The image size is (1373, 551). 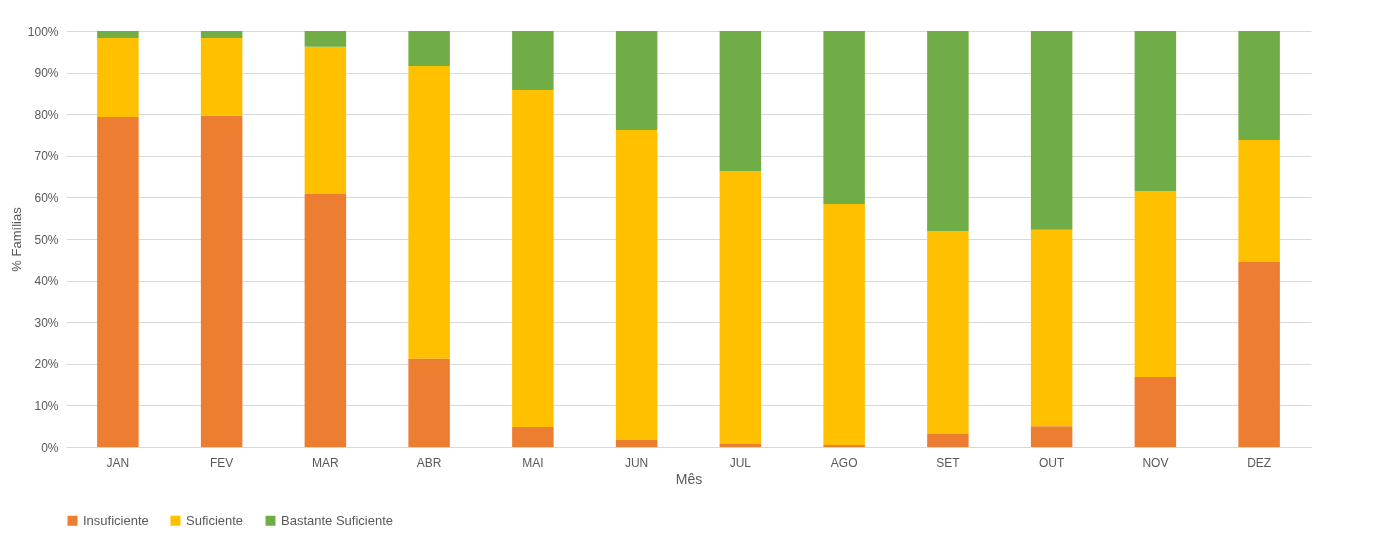 What do you see at coordinates (948, 462) in the screenshot?
I see `x-tick-label: SET` at bounding box center [948, 462].